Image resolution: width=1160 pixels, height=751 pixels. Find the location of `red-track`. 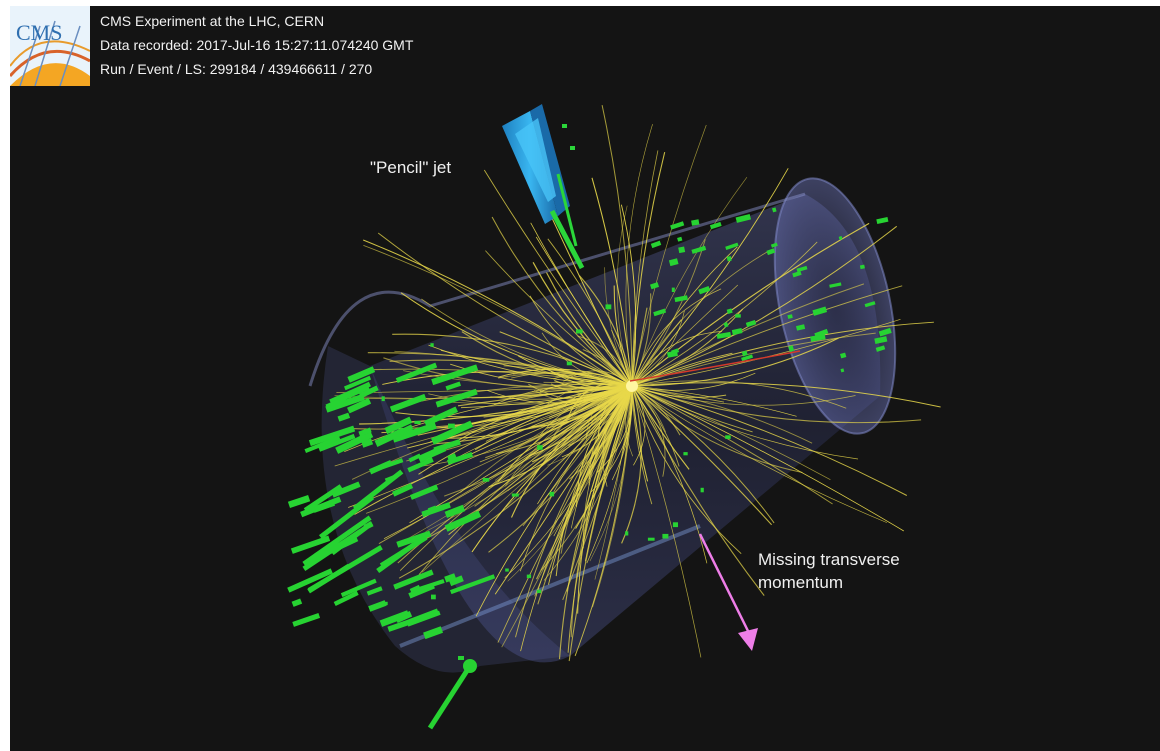

red-track is located at coordinates (715, 366).